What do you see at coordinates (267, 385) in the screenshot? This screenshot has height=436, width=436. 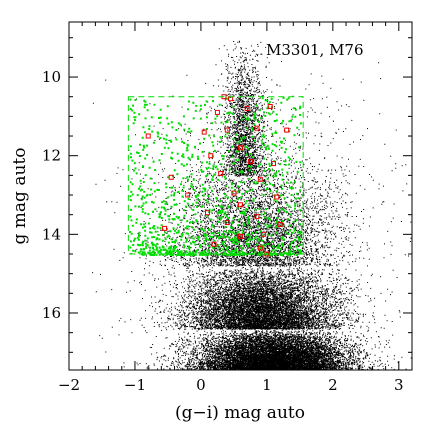 I see `x-tick-label: 1` at bounding box center [267, 385].